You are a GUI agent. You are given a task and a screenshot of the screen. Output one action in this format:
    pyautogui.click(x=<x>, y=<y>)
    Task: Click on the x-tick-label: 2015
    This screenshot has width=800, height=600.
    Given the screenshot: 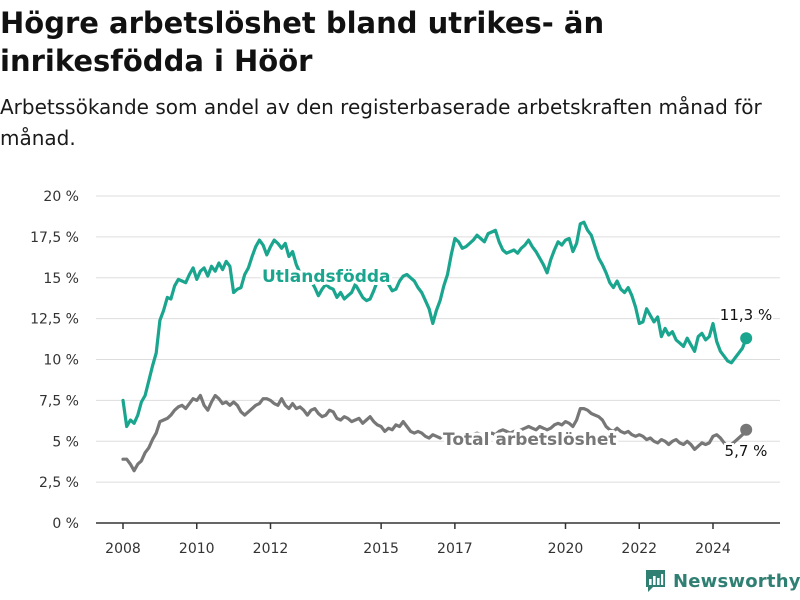 What is the action you would take?
    pyautogui.click(x=381, y=549)
    